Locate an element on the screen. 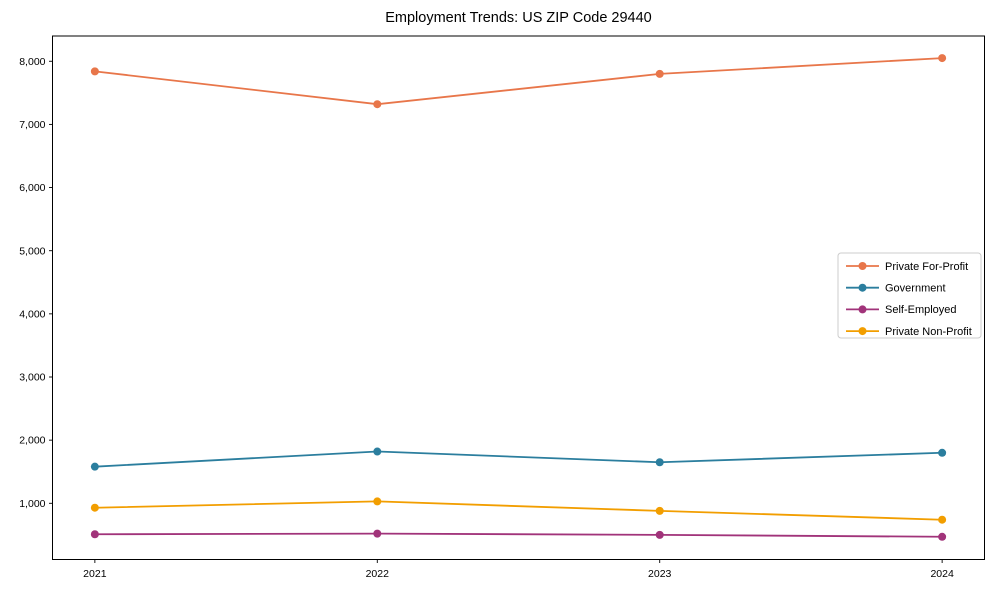 The width and height of the screenshot is (1000, 600). legend-marker-government is located at coordinates (862, 287).